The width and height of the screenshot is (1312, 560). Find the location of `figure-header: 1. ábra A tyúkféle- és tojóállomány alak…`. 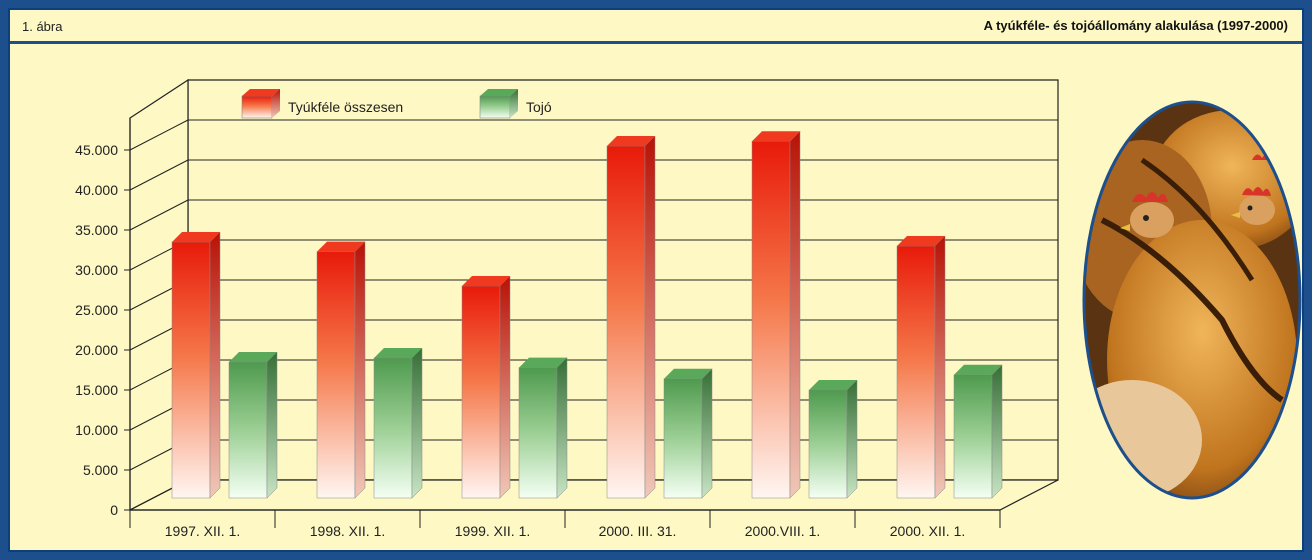

figure-header: 1. ábra A tyúkféle- és tojóállomány alak… is located at coordinates (656, 27).